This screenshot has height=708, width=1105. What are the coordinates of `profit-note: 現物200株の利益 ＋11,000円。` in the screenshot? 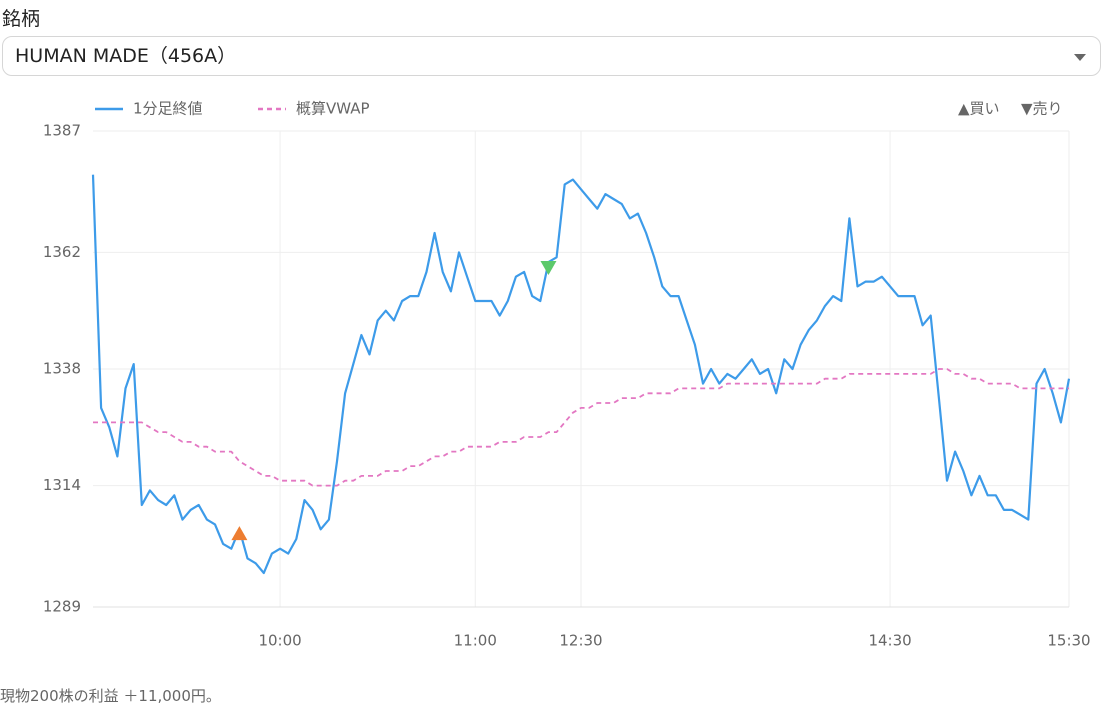 It's located at (110, 696).